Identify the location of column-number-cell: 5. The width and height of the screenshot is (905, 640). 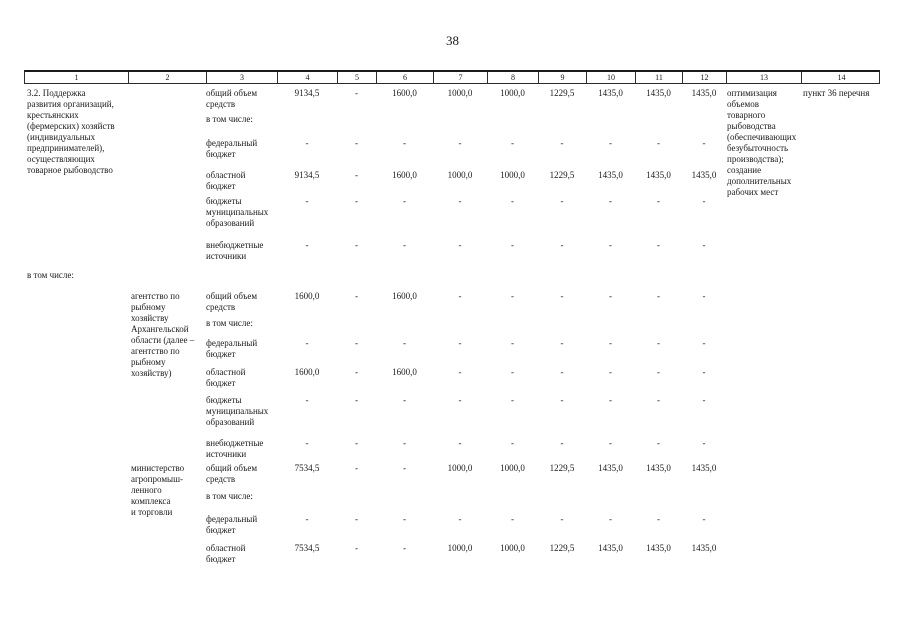
(357, 77).